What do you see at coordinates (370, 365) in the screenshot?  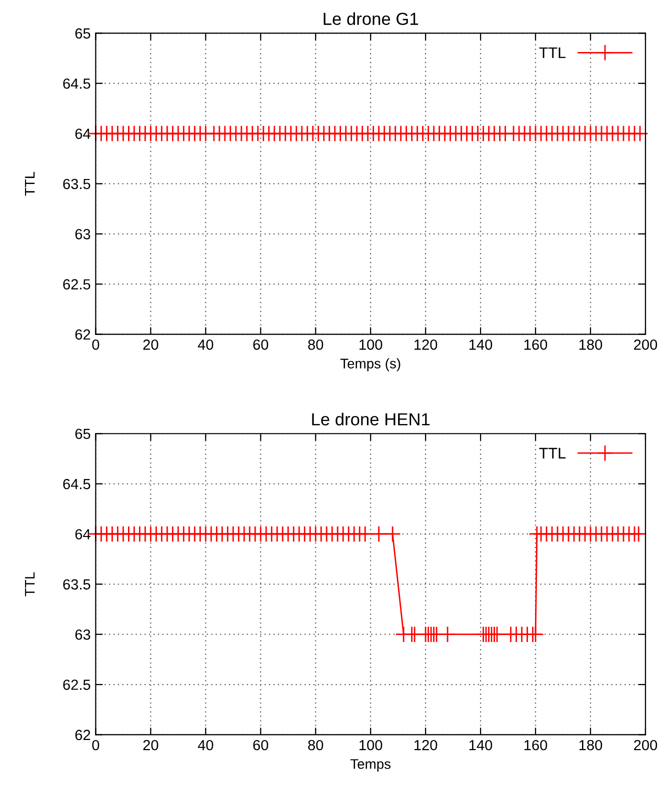 I see `x-axis-title: Temps (s)` at bounding box center [370, 365].